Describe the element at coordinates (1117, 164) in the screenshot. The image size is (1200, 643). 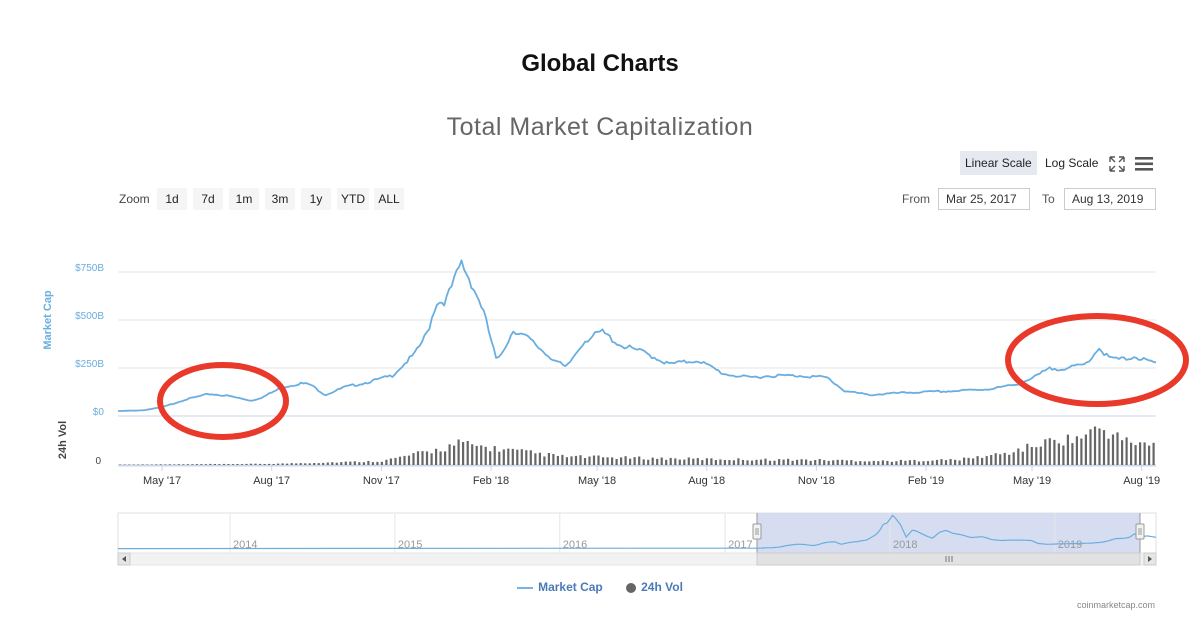
I see `fullscreen-icon` at that location.